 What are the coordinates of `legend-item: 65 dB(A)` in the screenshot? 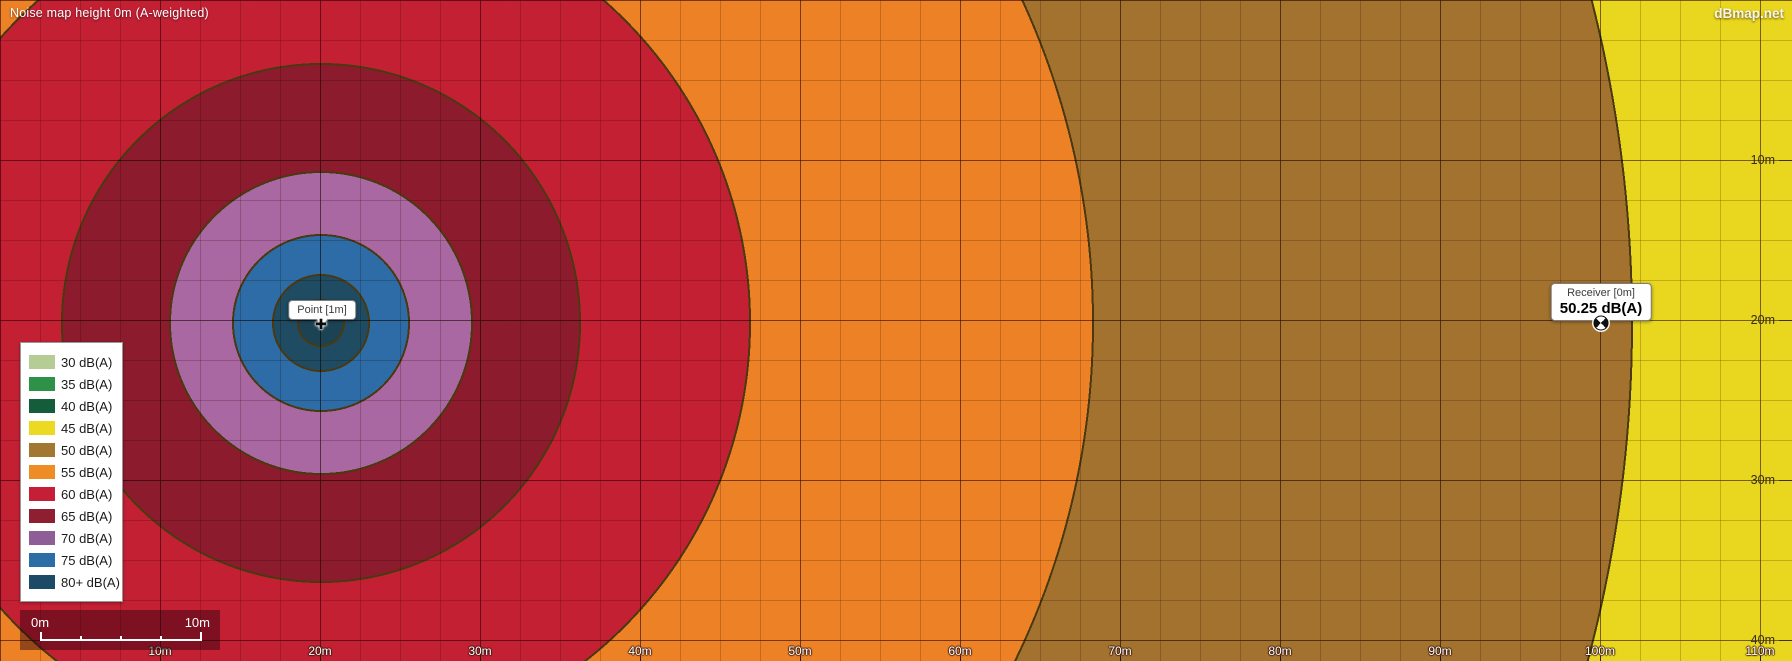 It's located at (75, 516).